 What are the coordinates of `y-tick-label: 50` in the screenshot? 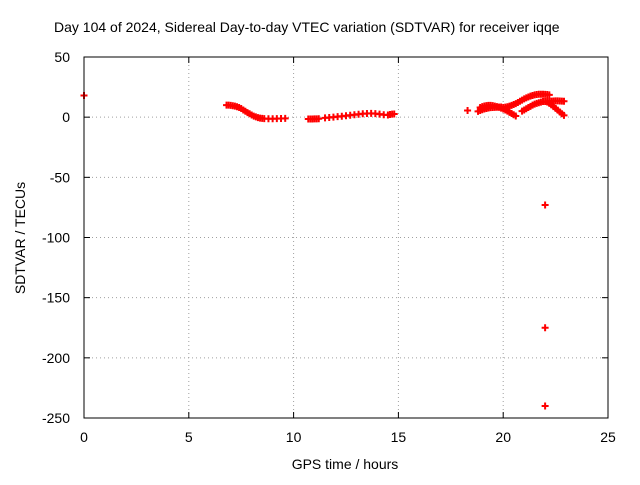 It's located at (62, 57).